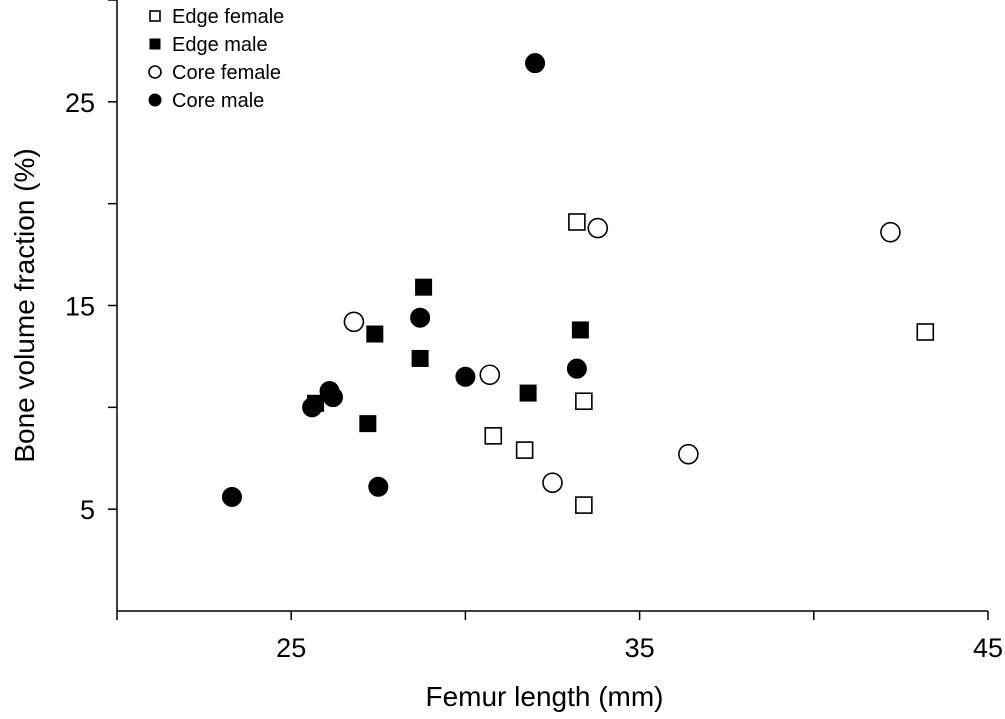 The image size is (1005, 719). What do you see at coordinates (291, 648) in the screenshot?
I see `x-tick-label: 25` at bounding box center [291, 648].